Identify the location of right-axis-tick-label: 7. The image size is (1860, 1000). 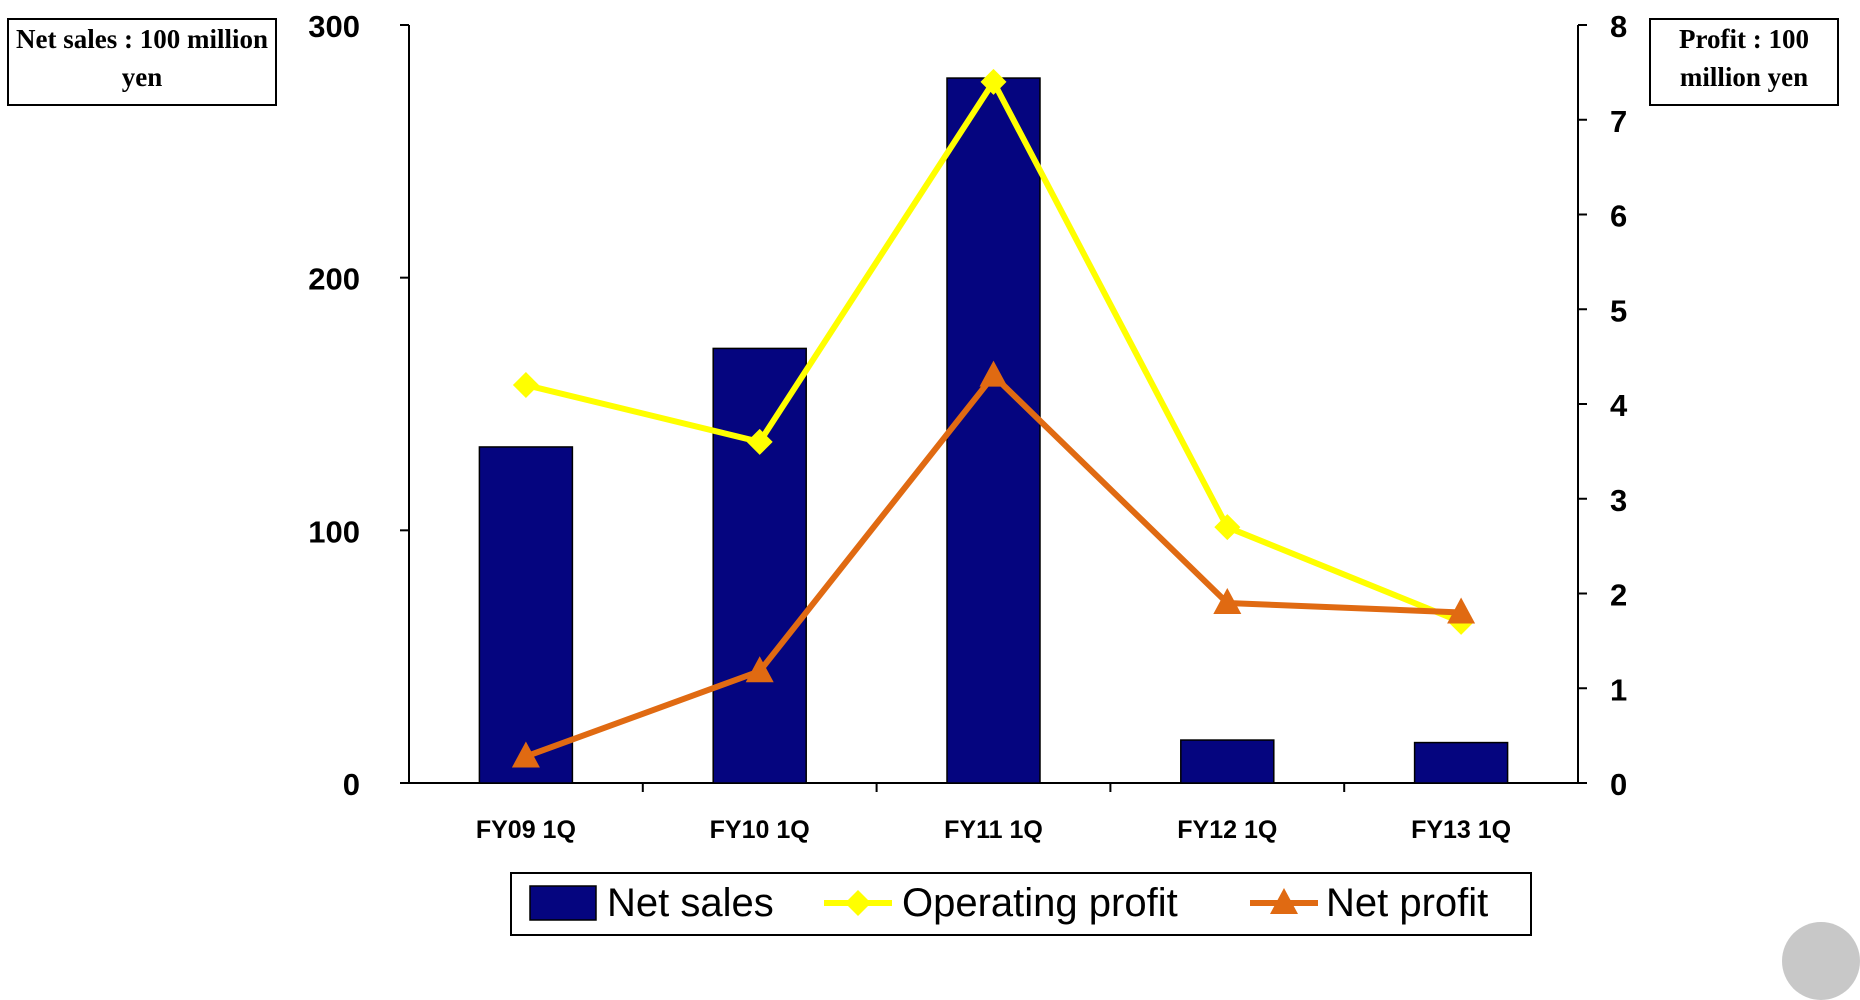
(1618, 121).